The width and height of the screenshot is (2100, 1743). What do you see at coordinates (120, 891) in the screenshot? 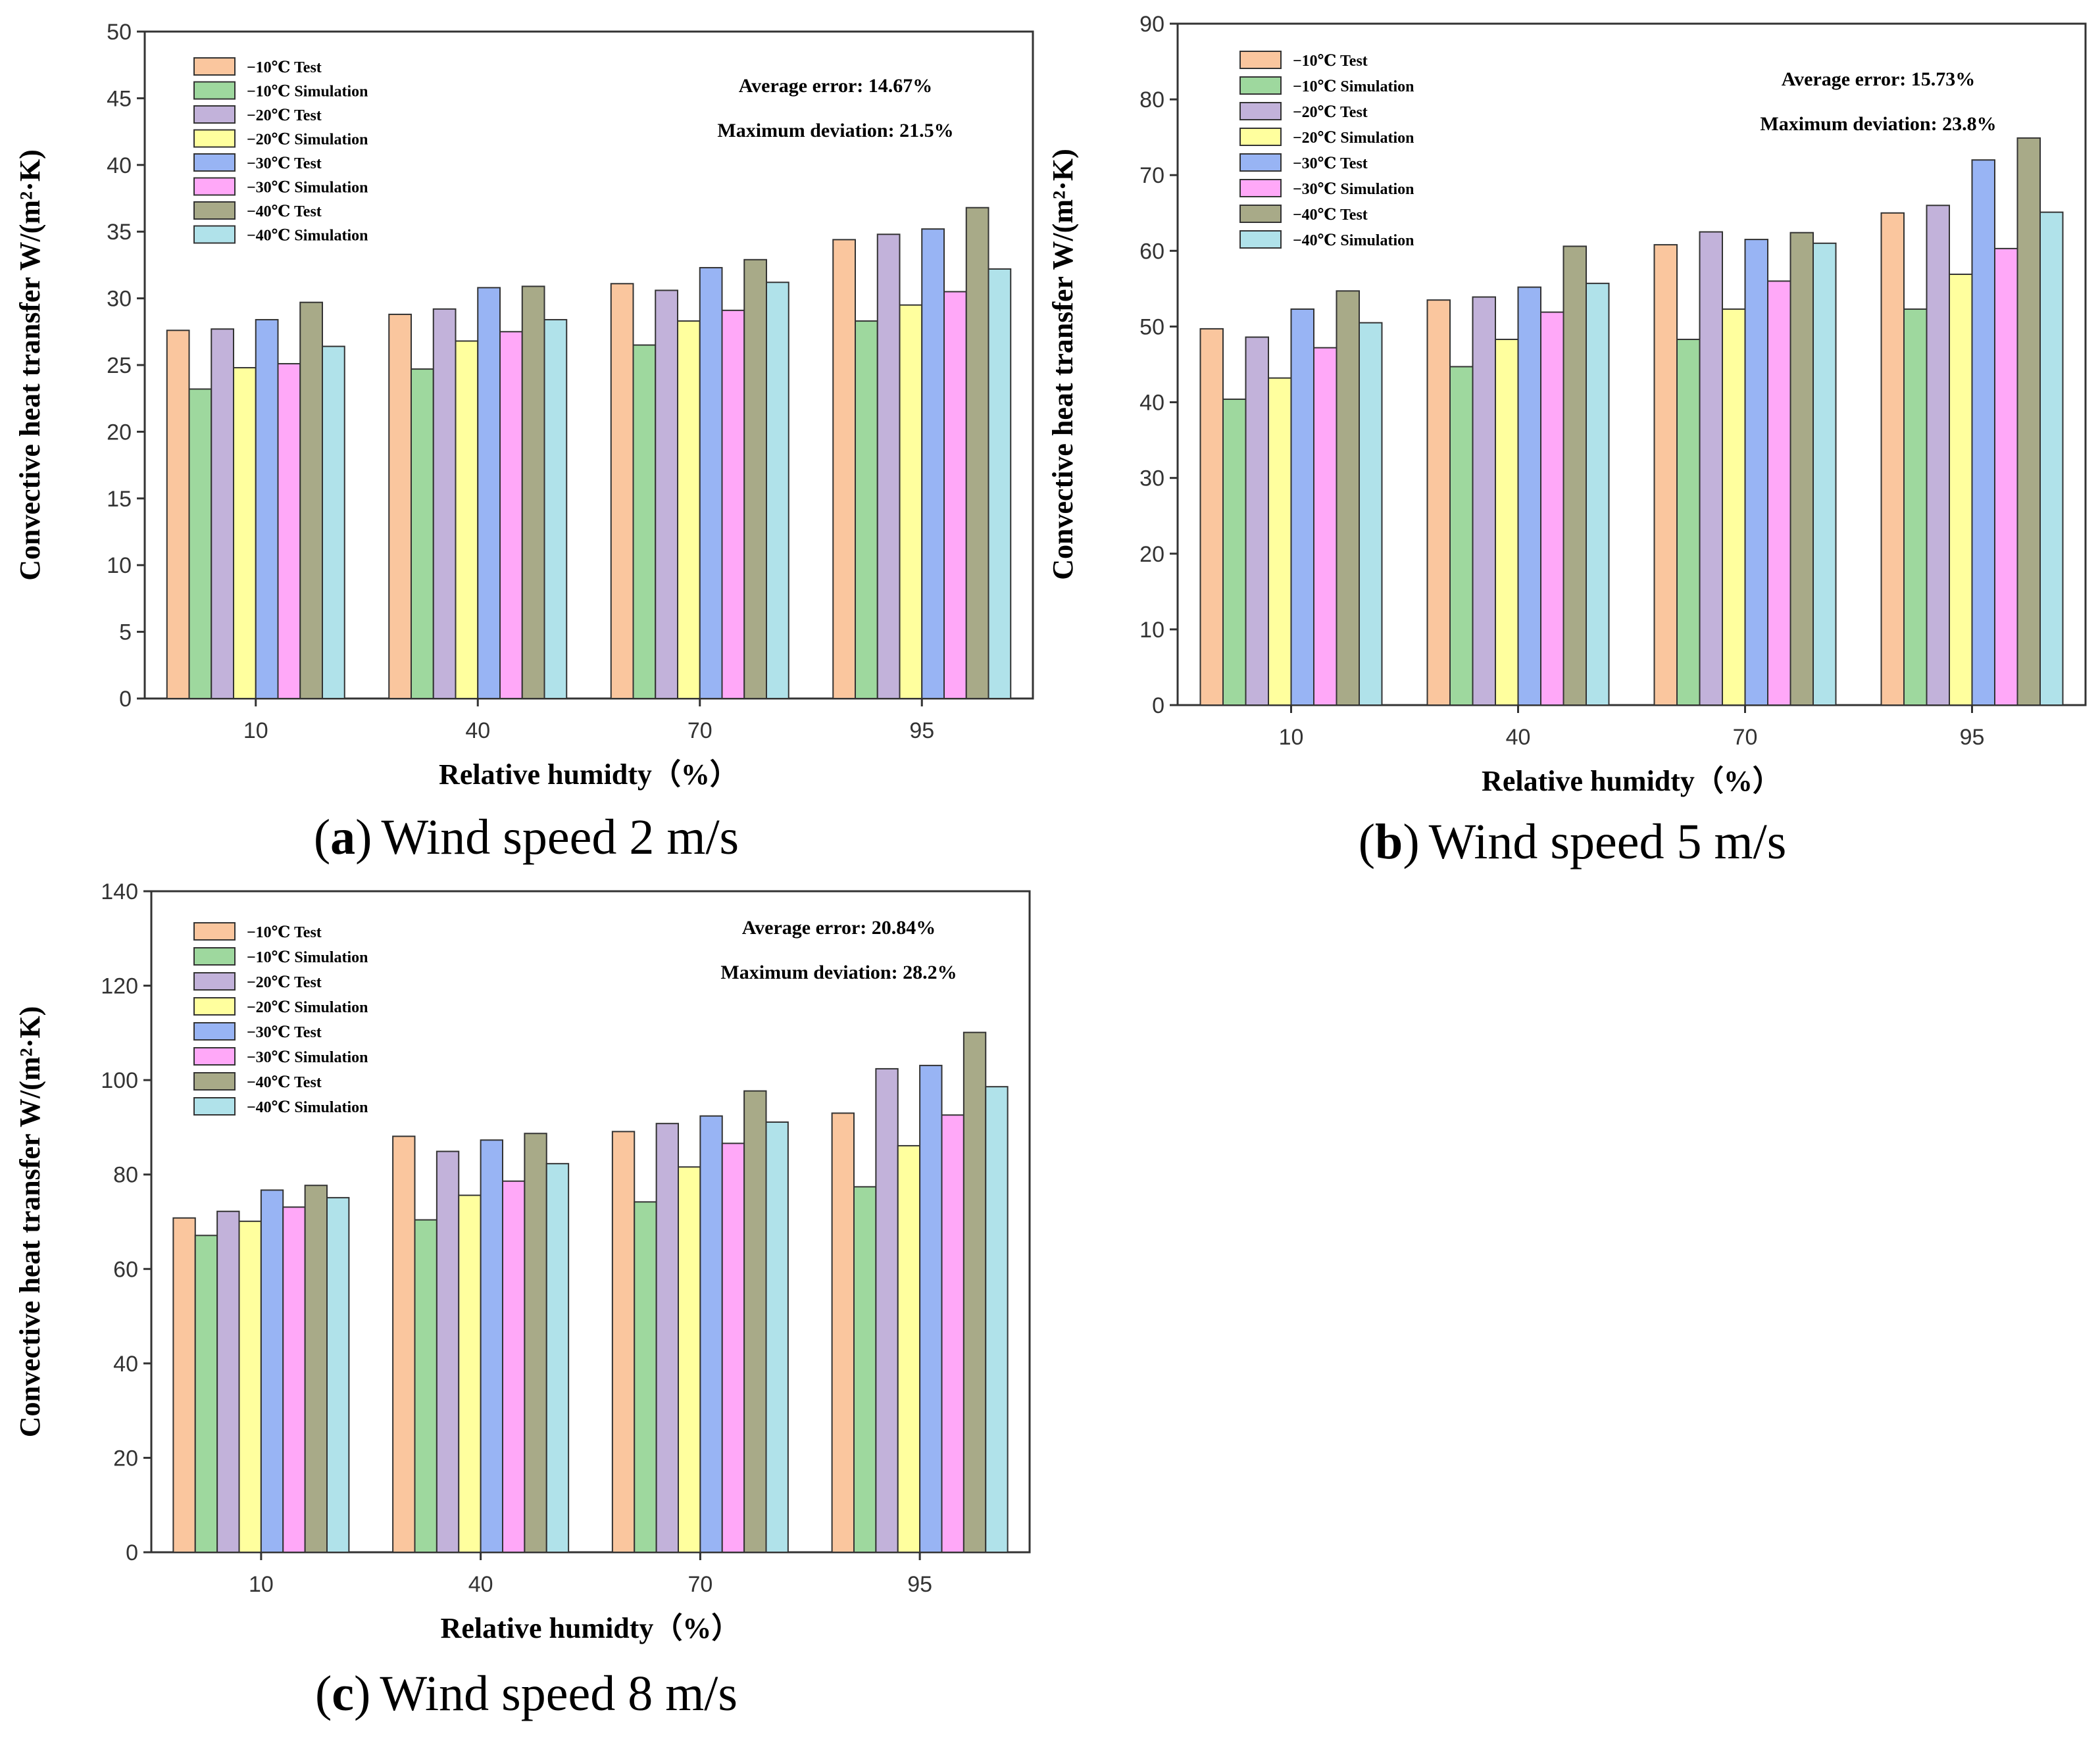
I see `y-tick-label: 140` at bounding box center [120, 891].